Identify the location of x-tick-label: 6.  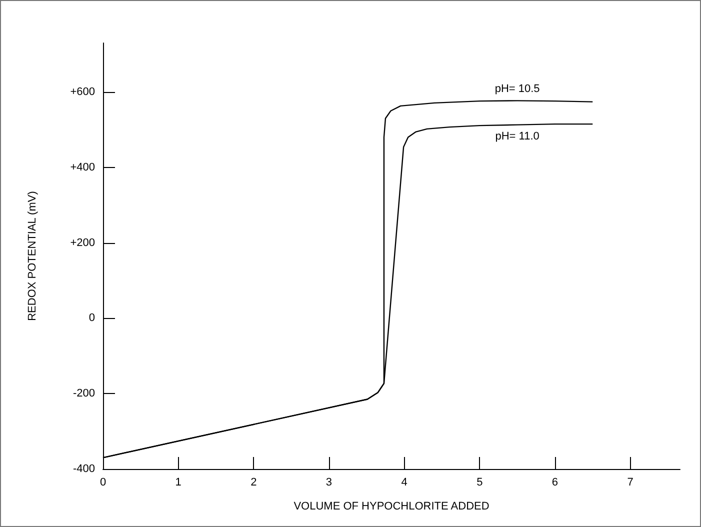
(555, 482).